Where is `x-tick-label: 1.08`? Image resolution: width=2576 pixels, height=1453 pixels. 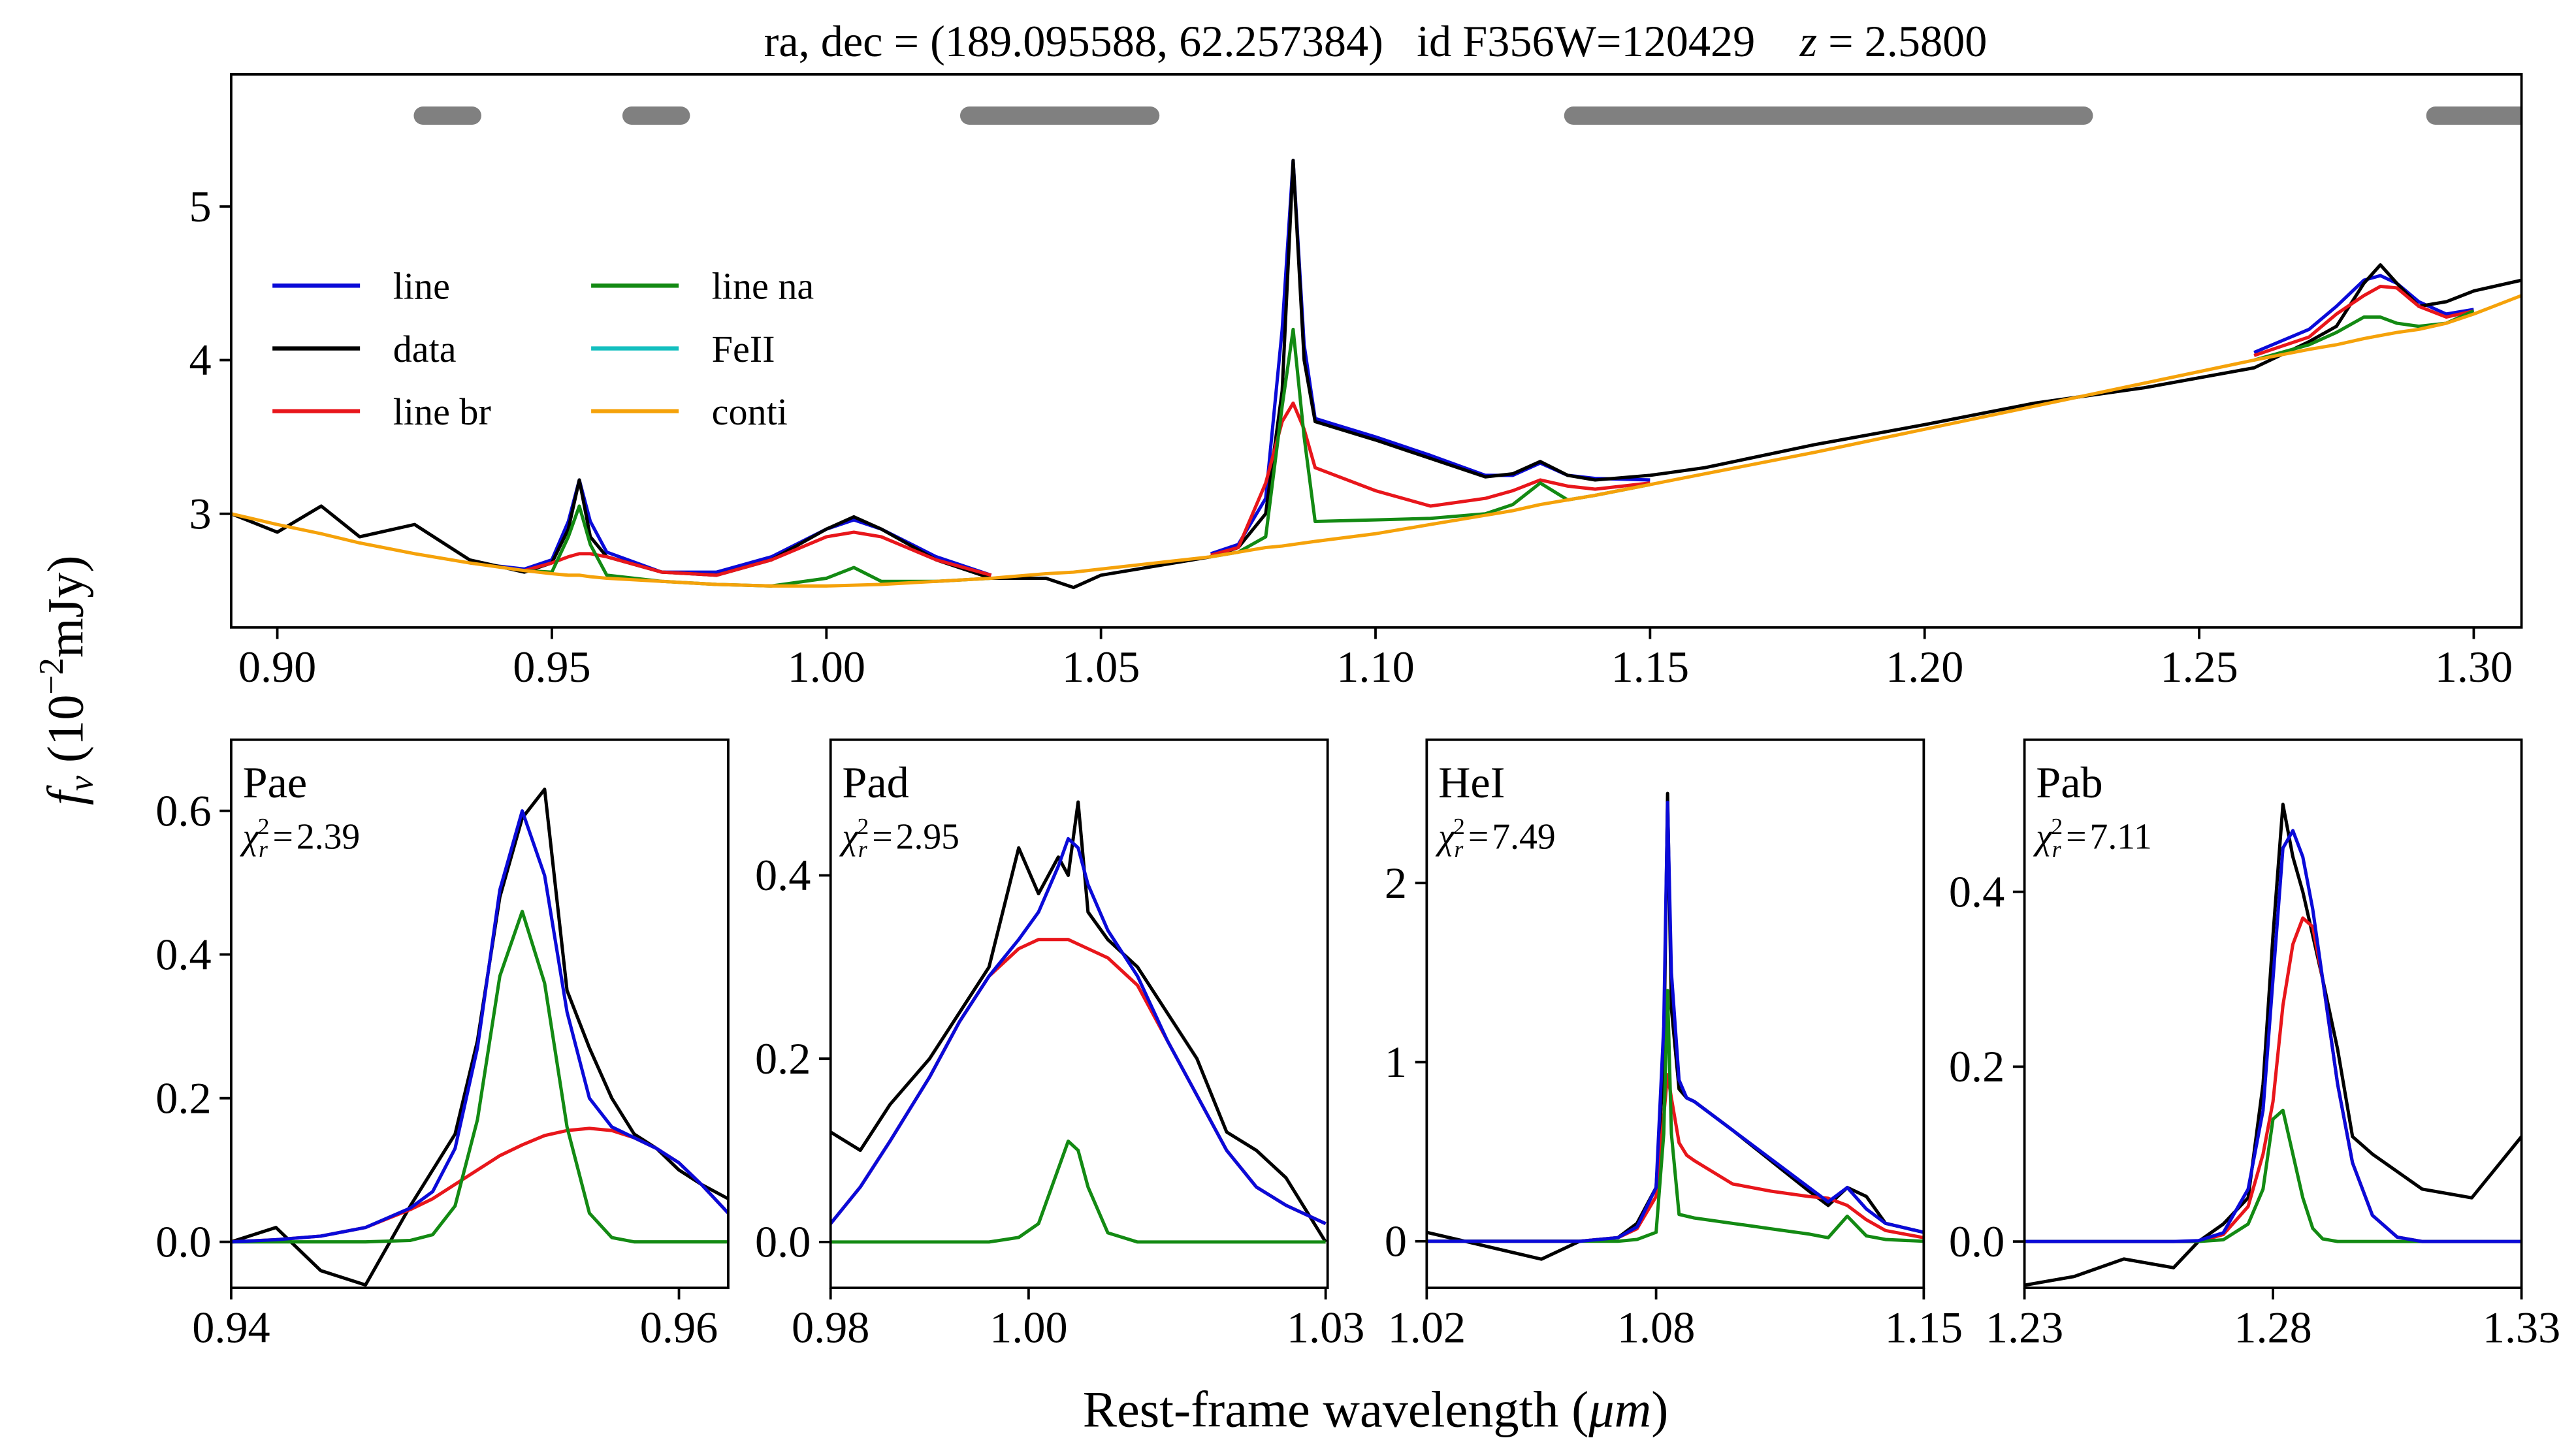
x-tick-label: 1.08 is located at coordinates (1656, 1328).